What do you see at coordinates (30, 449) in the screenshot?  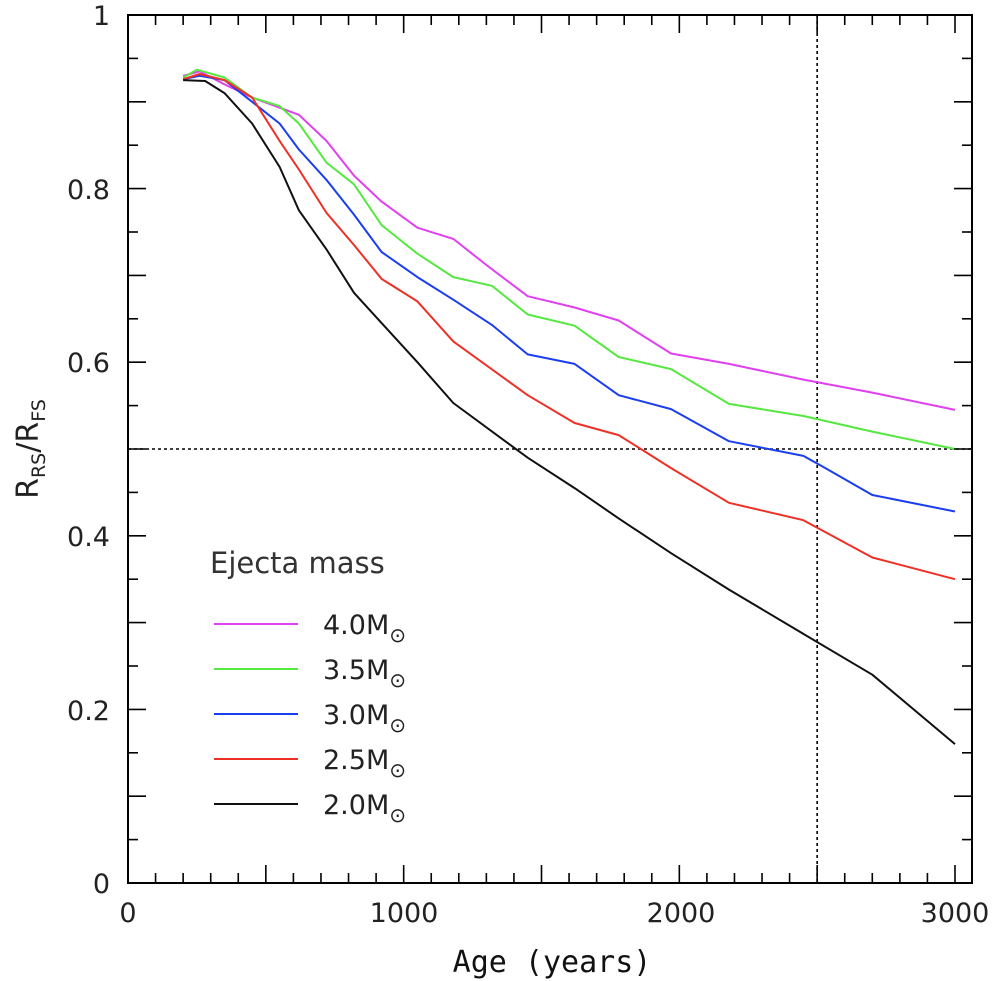 I see `y-axis-title: RRS/RFS` at bounding box center [30, 449].